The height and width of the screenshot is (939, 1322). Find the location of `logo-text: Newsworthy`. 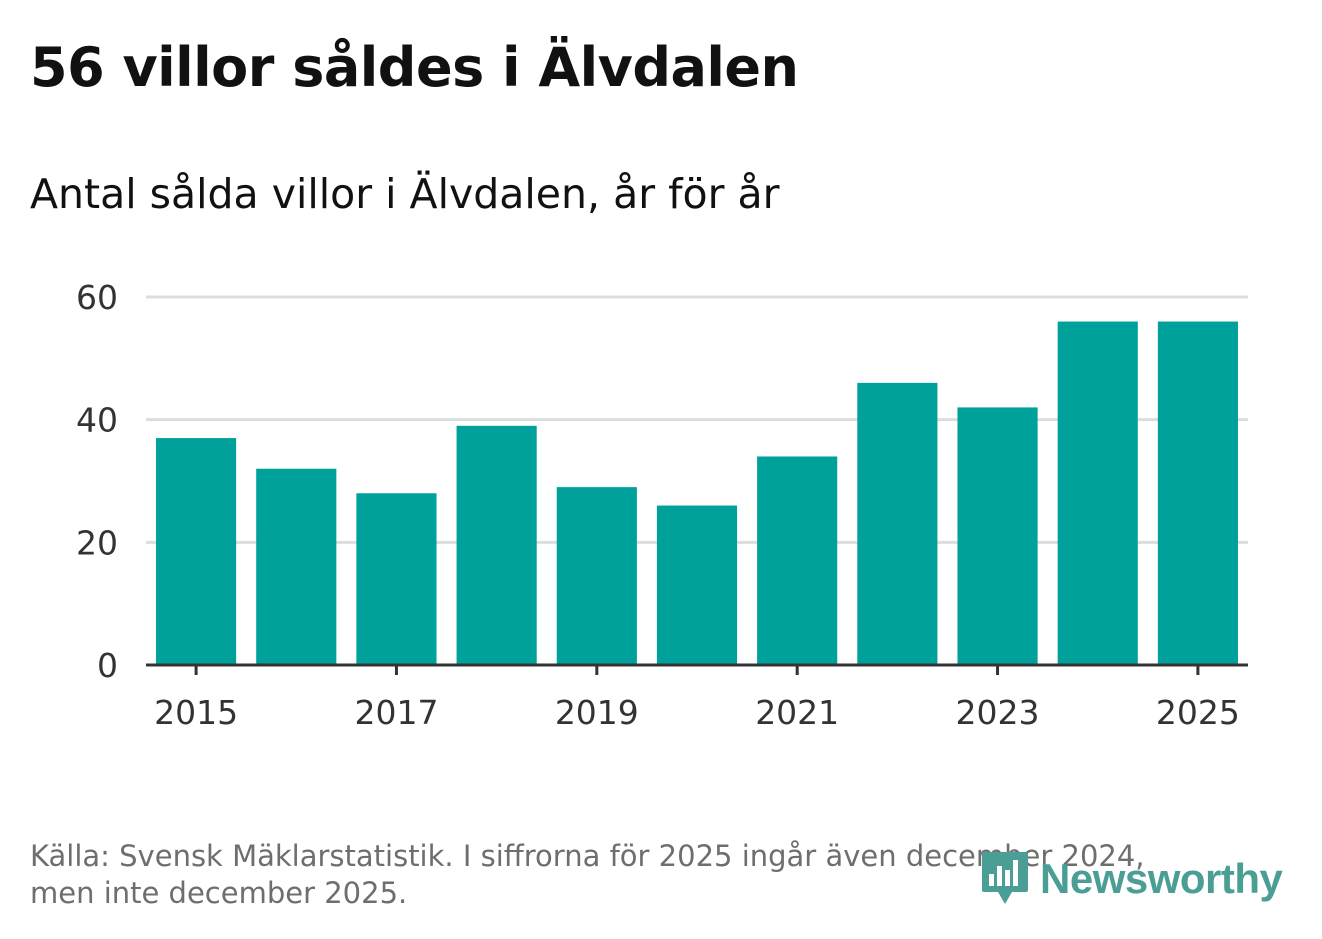

logo-text: Newsworthy is located at coordinates (1161, 878).